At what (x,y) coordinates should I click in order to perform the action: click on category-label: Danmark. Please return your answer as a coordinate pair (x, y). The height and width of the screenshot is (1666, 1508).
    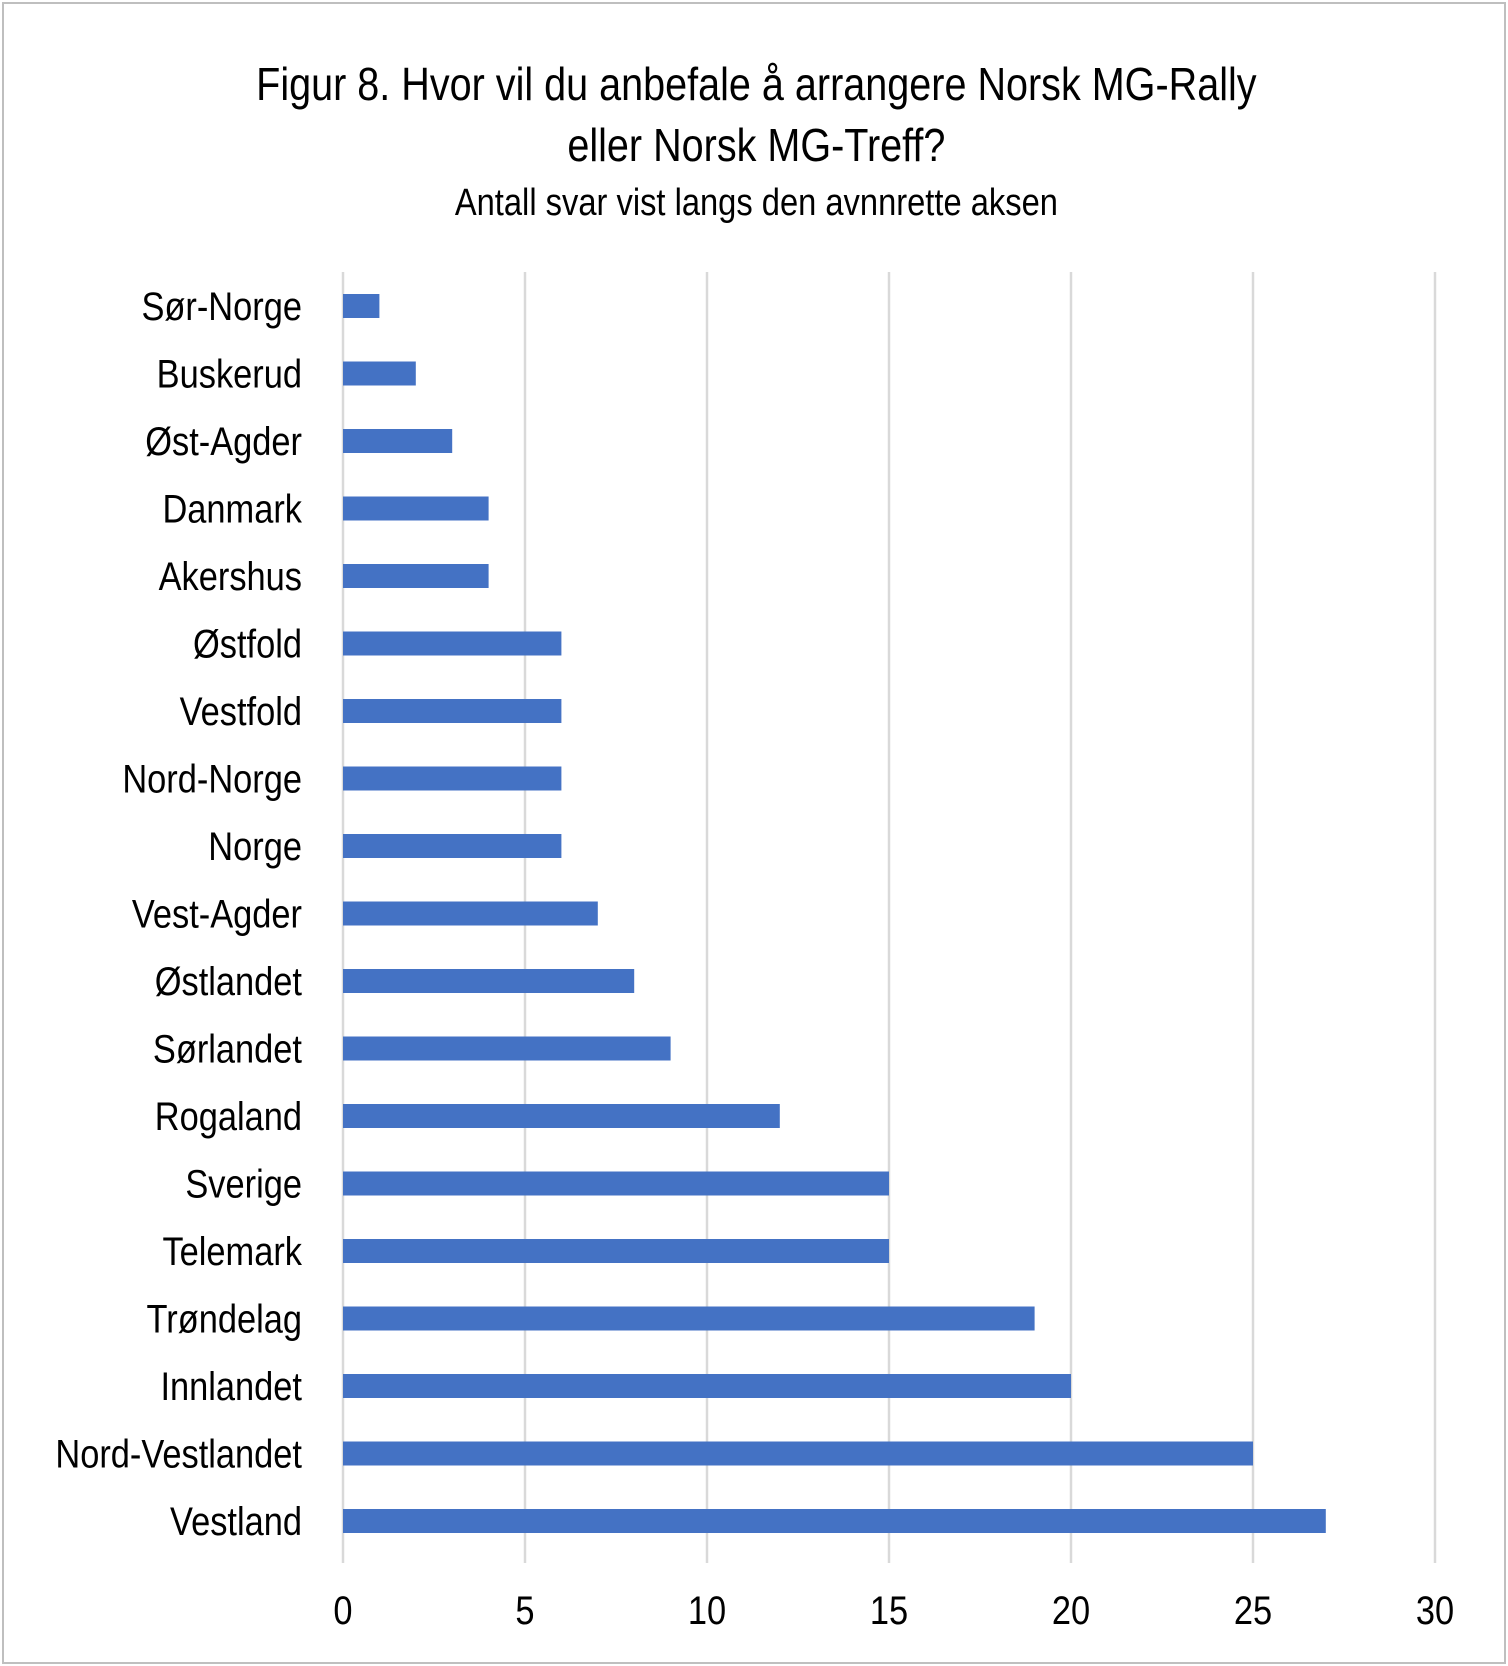
    Looking at the image, I should click on (232, 508).